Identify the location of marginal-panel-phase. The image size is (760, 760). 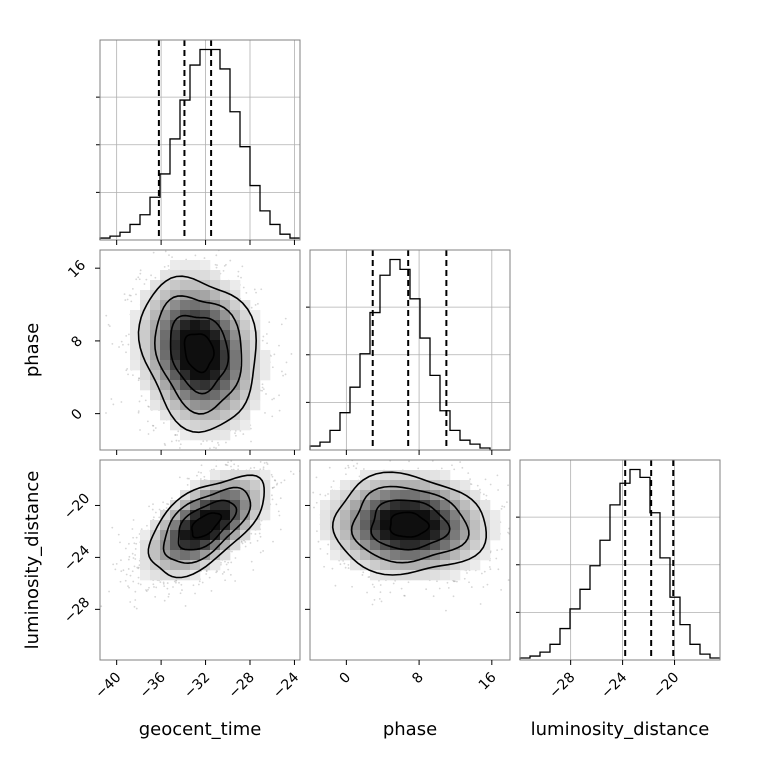
(408, 350).